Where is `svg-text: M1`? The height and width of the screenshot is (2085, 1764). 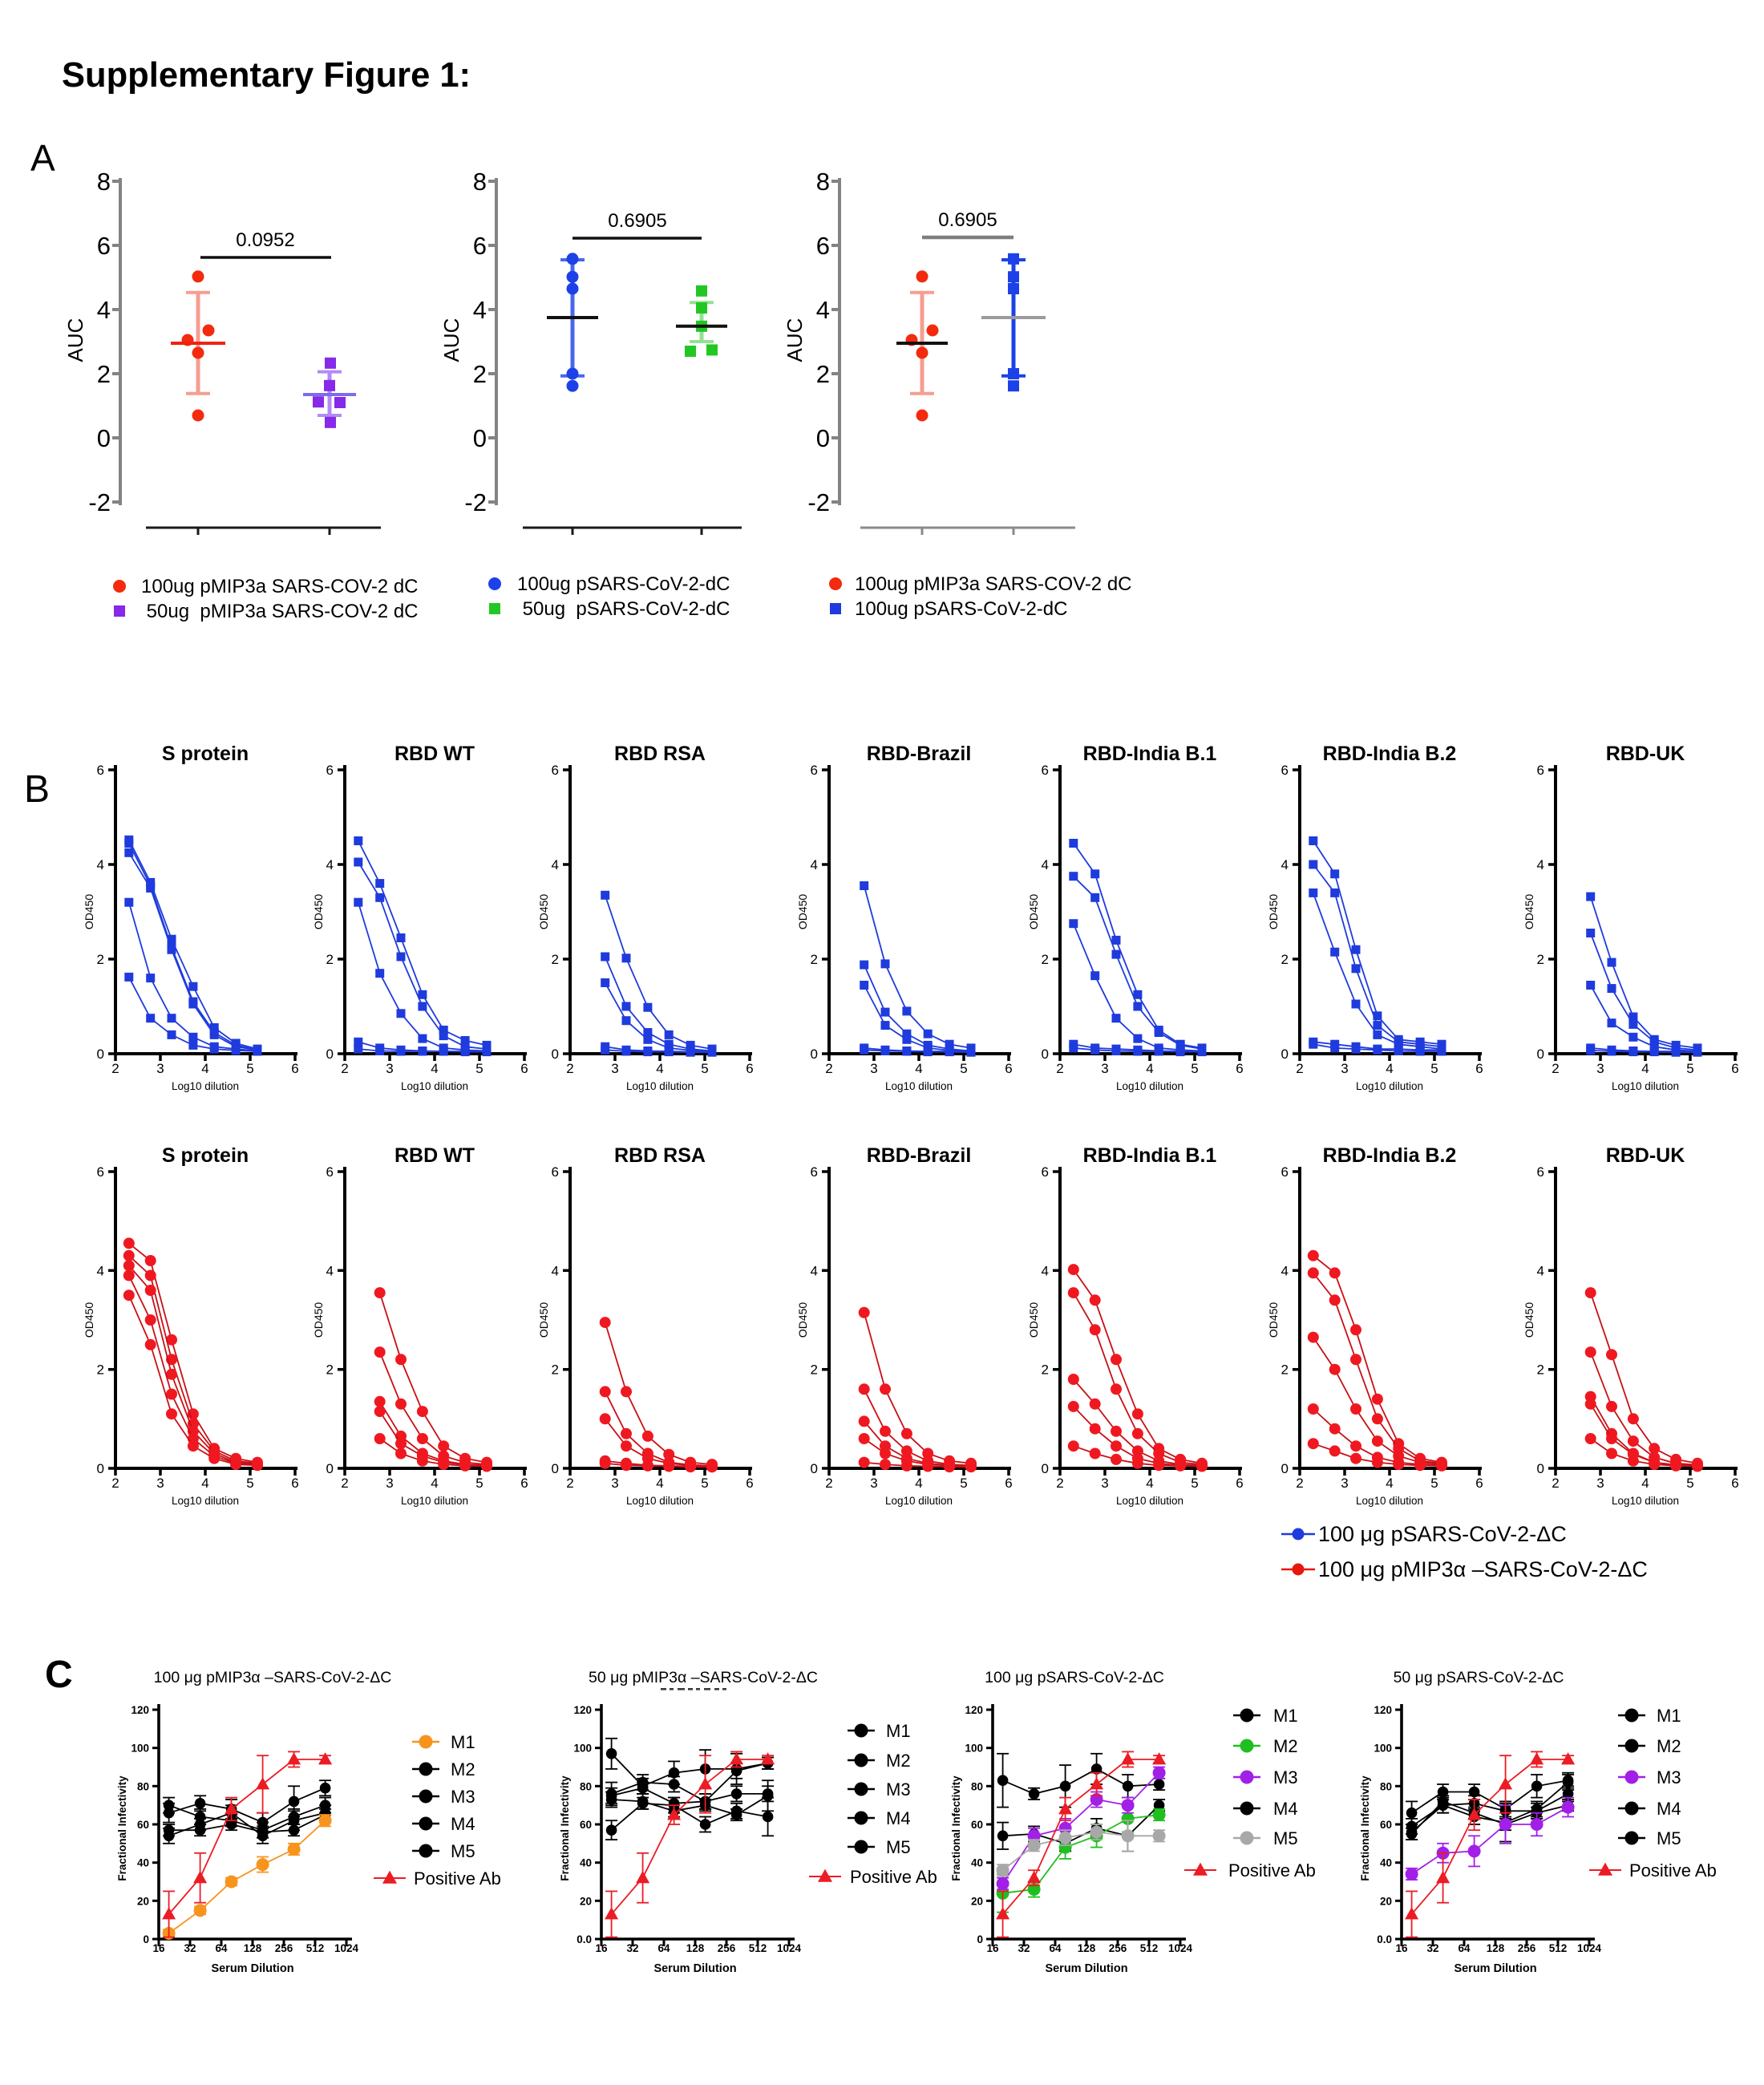 svg-text: M1 is located at coordinates (1285, 1716).